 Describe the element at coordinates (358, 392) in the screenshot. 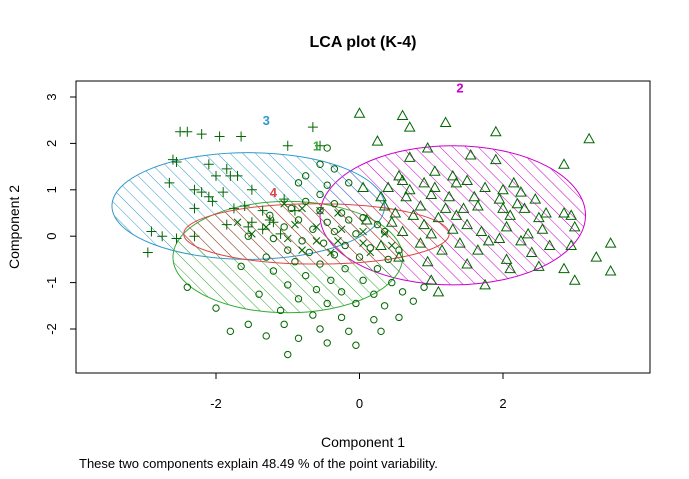

I see `x-axis: -2 0 2` at that location.